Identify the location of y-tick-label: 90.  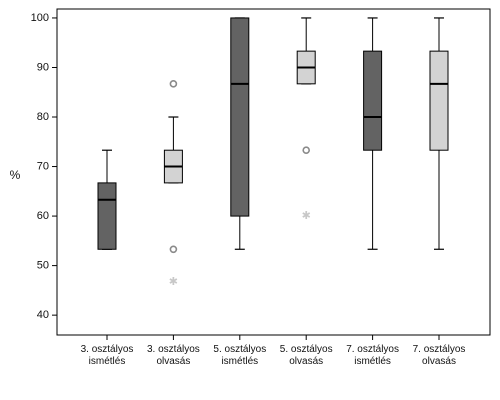
(43, 67).